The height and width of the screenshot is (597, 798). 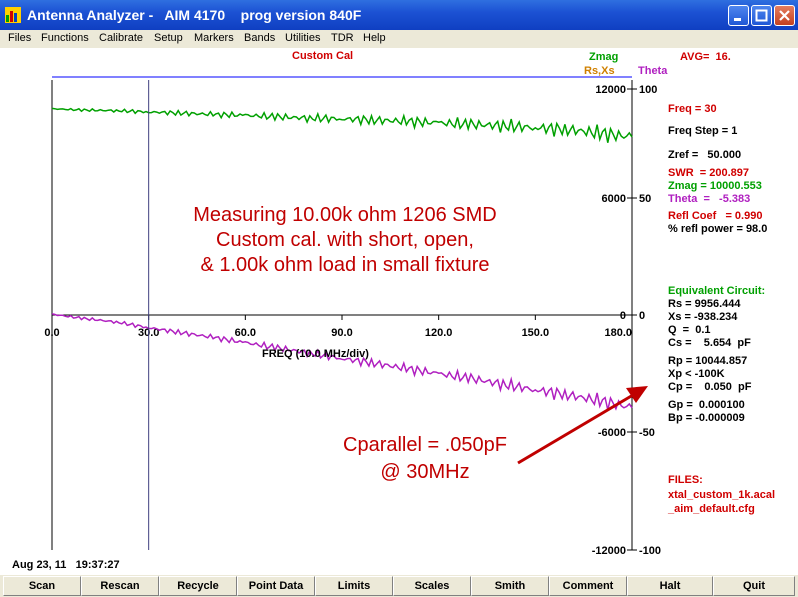 What do you see at coordinates (315, 354) in the screenshot?
I see `x-axis-label: FREQ (10.0 MHz/div)` at bounding box center [315, 354].